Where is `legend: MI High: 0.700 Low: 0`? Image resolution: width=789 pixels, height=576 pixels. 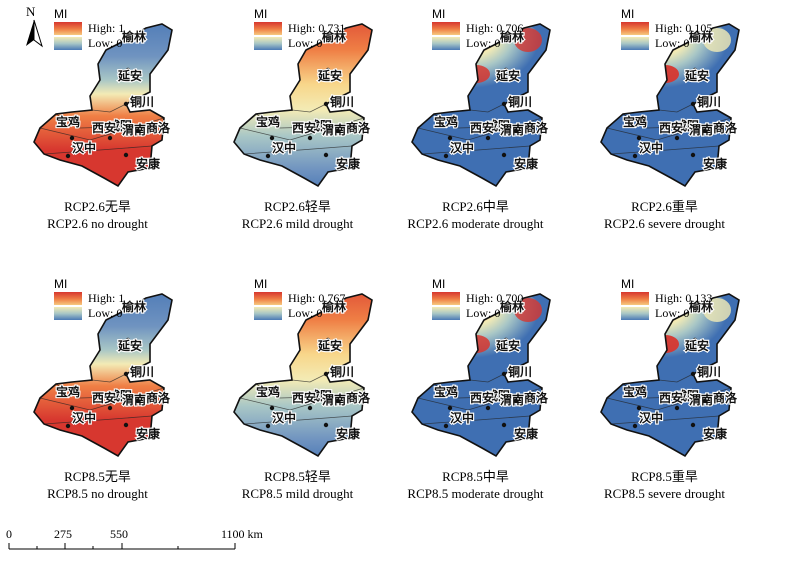 legend: MI High: 0.700 Low: 0 is located at coordinates (477, 299).